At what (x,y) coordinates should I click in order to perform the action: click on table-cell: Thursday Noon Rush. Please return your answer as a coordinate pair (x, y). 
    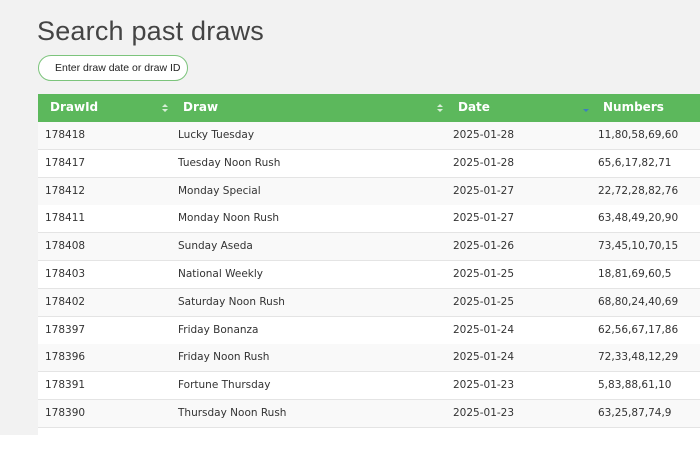
    Looking at the image, I should click on (232, 413).